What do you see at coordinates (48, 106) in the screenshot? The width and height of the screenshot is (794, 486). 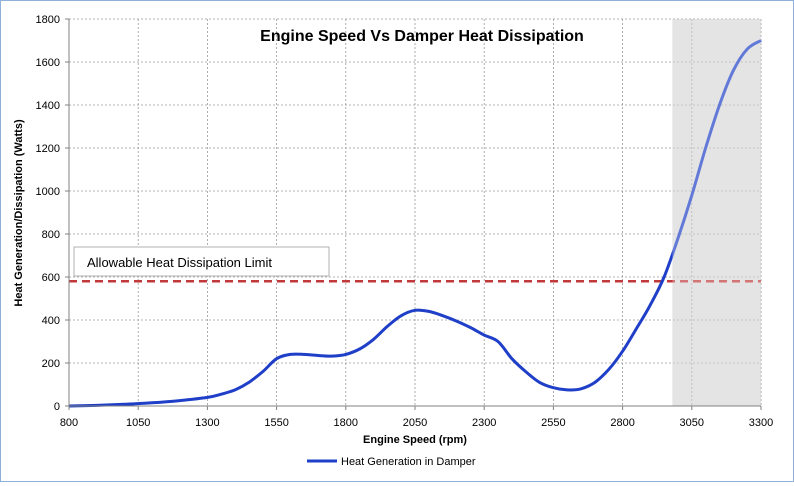 I see `y-tick-label: 1400` at bounding box center [48, 106].